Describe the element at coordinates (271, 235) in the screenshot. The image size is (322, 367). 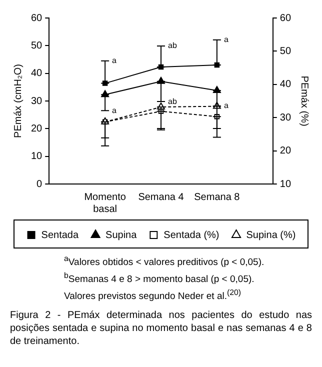
I see `legend-label: Supina (%)` at that location.